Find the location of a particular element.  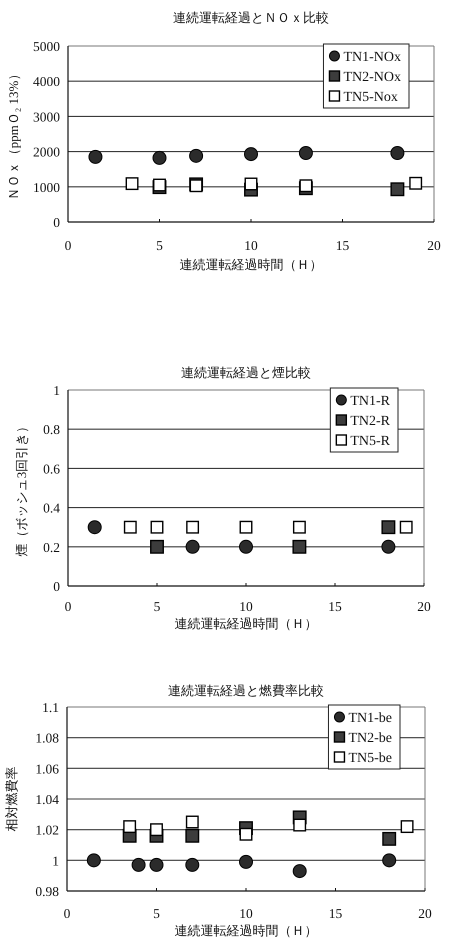

y-tick-label: 3000 is located at coordinates (46, 116).